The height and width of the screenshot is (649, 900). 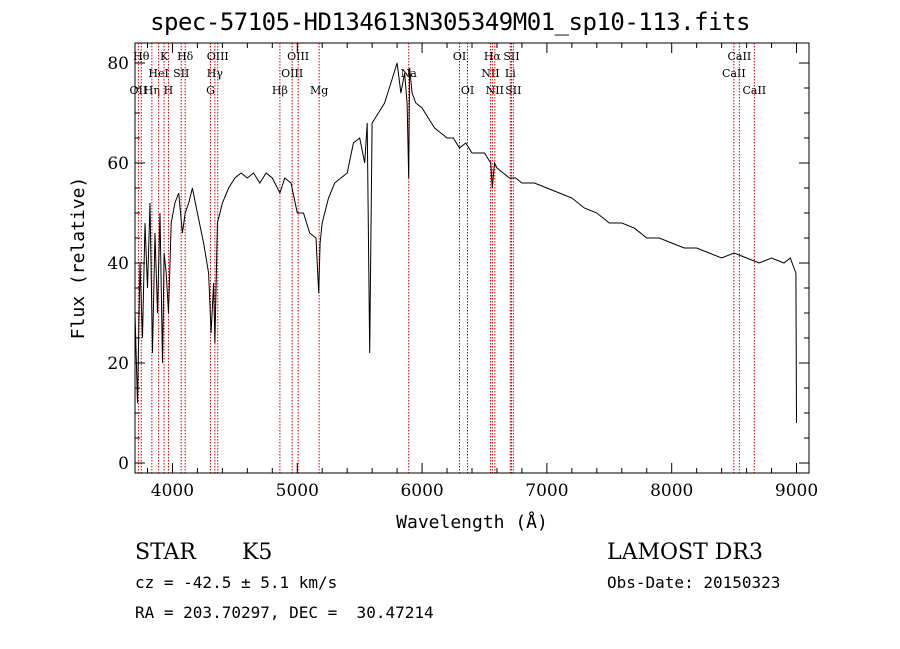 What do you see at coordinates (421, 491) in the screenshot?
I see `x-tick-label: 6000` at bounding box center [421, 491].